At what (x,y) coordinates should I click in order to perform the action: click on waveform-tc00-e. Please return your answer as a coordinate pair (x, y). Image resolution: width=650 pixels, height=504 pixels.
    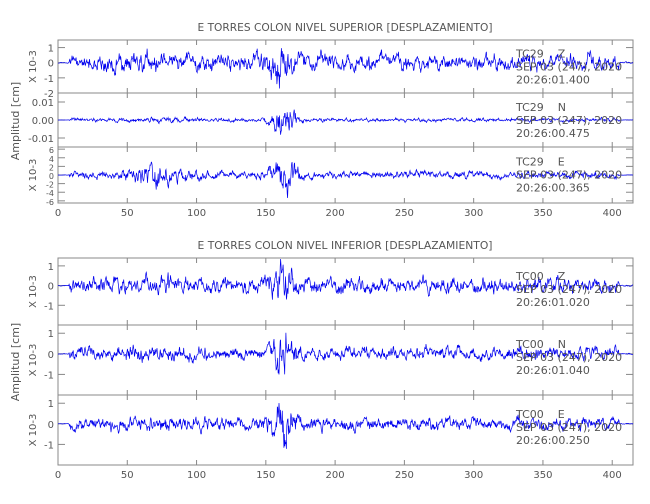
    Looking at the image, I should click on (346, 425).